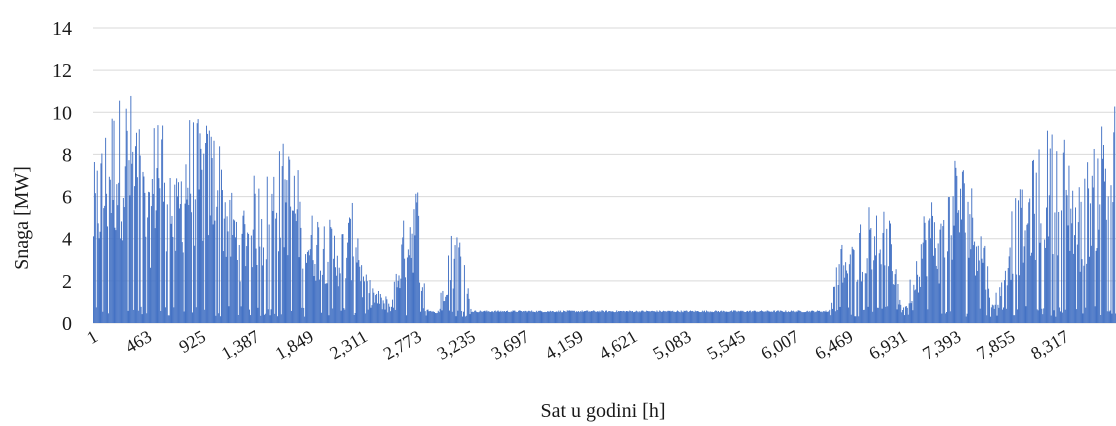 This screenshot has width=1116, height=426. I want to click on y-tick-label: 6, so click(67, 198).